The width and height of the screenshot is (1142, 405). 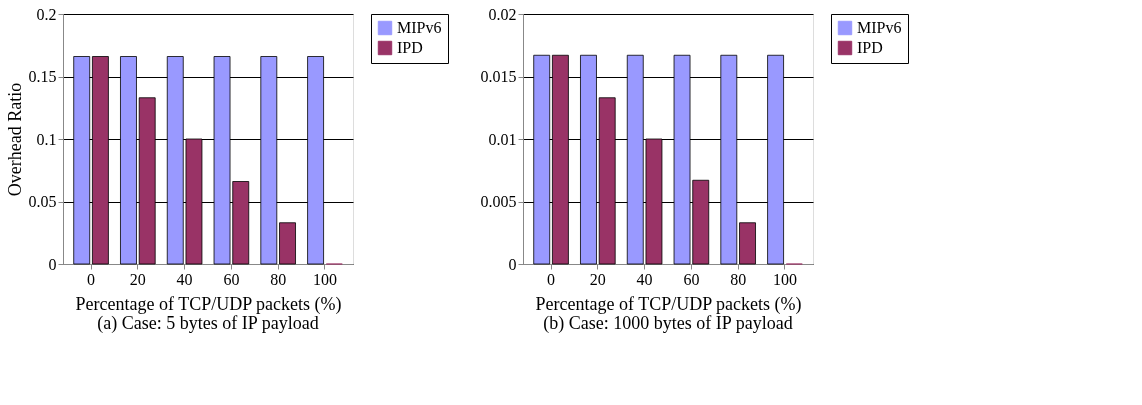 What do you see at coordinates (498, 76) in the screenshot?
I see `y-tick-label: 0.015` at bounding box center [498, 76].